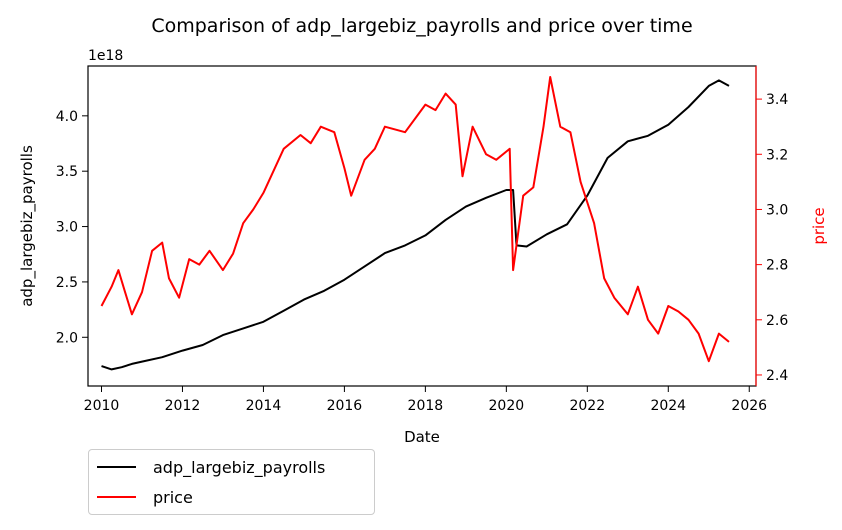 The width and height of the screenshot is (842, 530). Describe the element at coordinates (507, 406) in the screenshot. I see `x-tick-label: 2020` at that location.